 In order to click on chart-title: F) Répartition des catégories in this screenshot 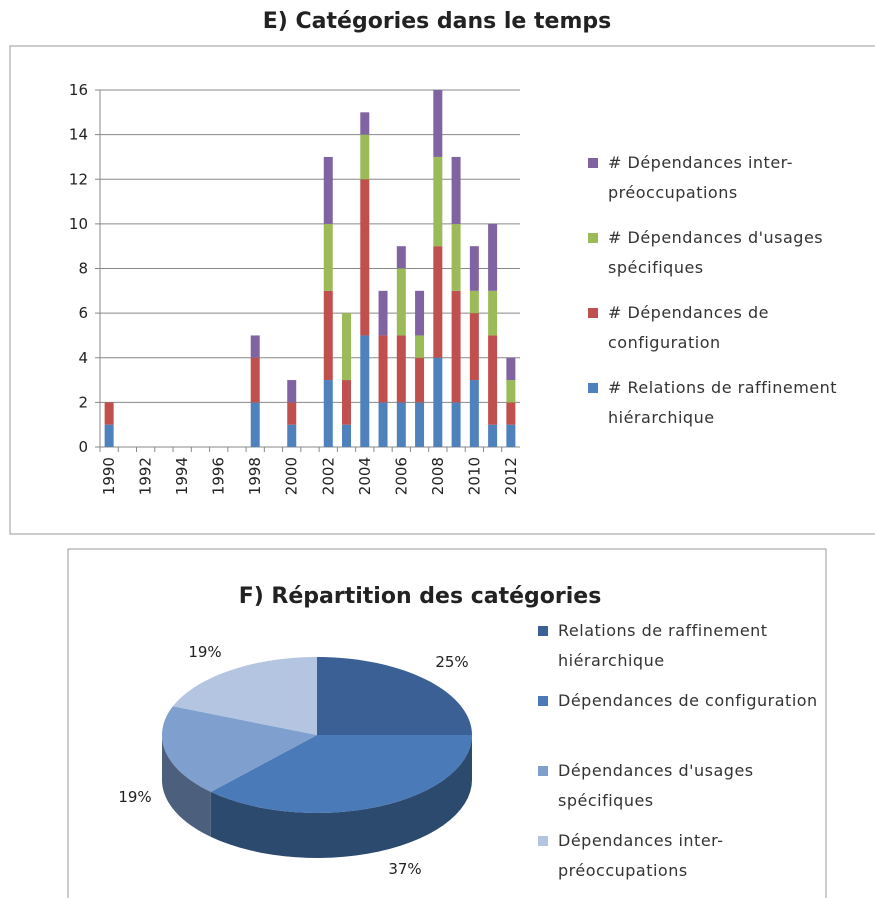, I will do `click(420, 596)`.